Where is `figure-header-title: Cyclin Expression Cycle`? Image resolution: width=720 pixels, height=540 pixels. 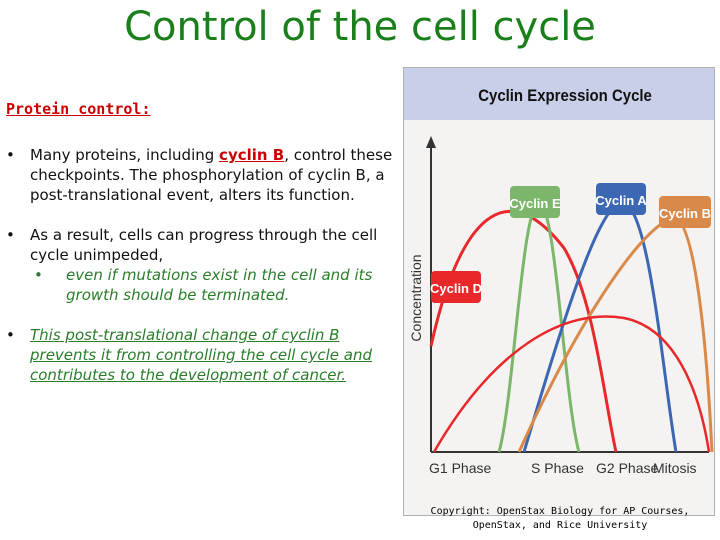 figure-header-title: Cyclin Expression Cycle is located at coordinates (565, 96).